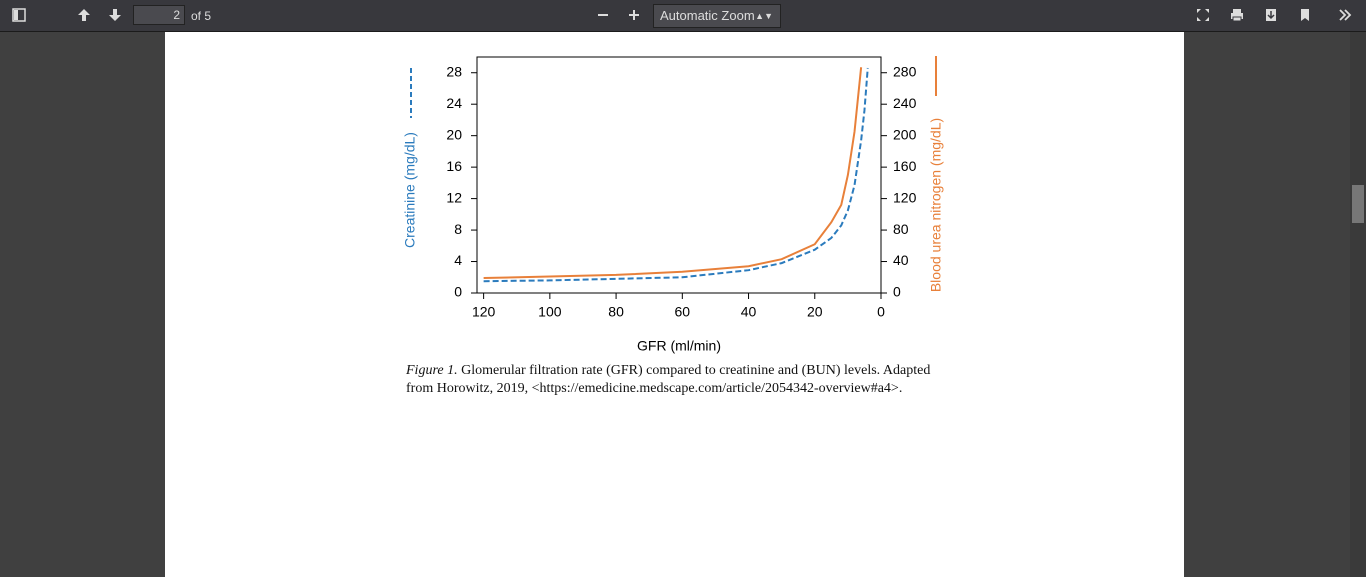  I want to click on y-tick-label: 0, so click(458, 292).